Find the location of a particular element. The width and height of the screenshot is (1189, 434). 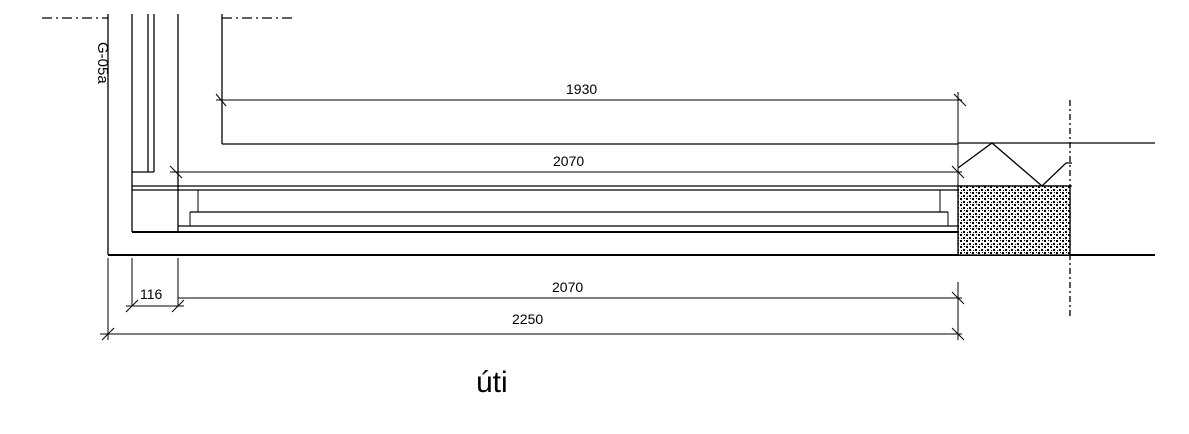

dim-label-1930: 1930 is located at coordinates (581, 89).